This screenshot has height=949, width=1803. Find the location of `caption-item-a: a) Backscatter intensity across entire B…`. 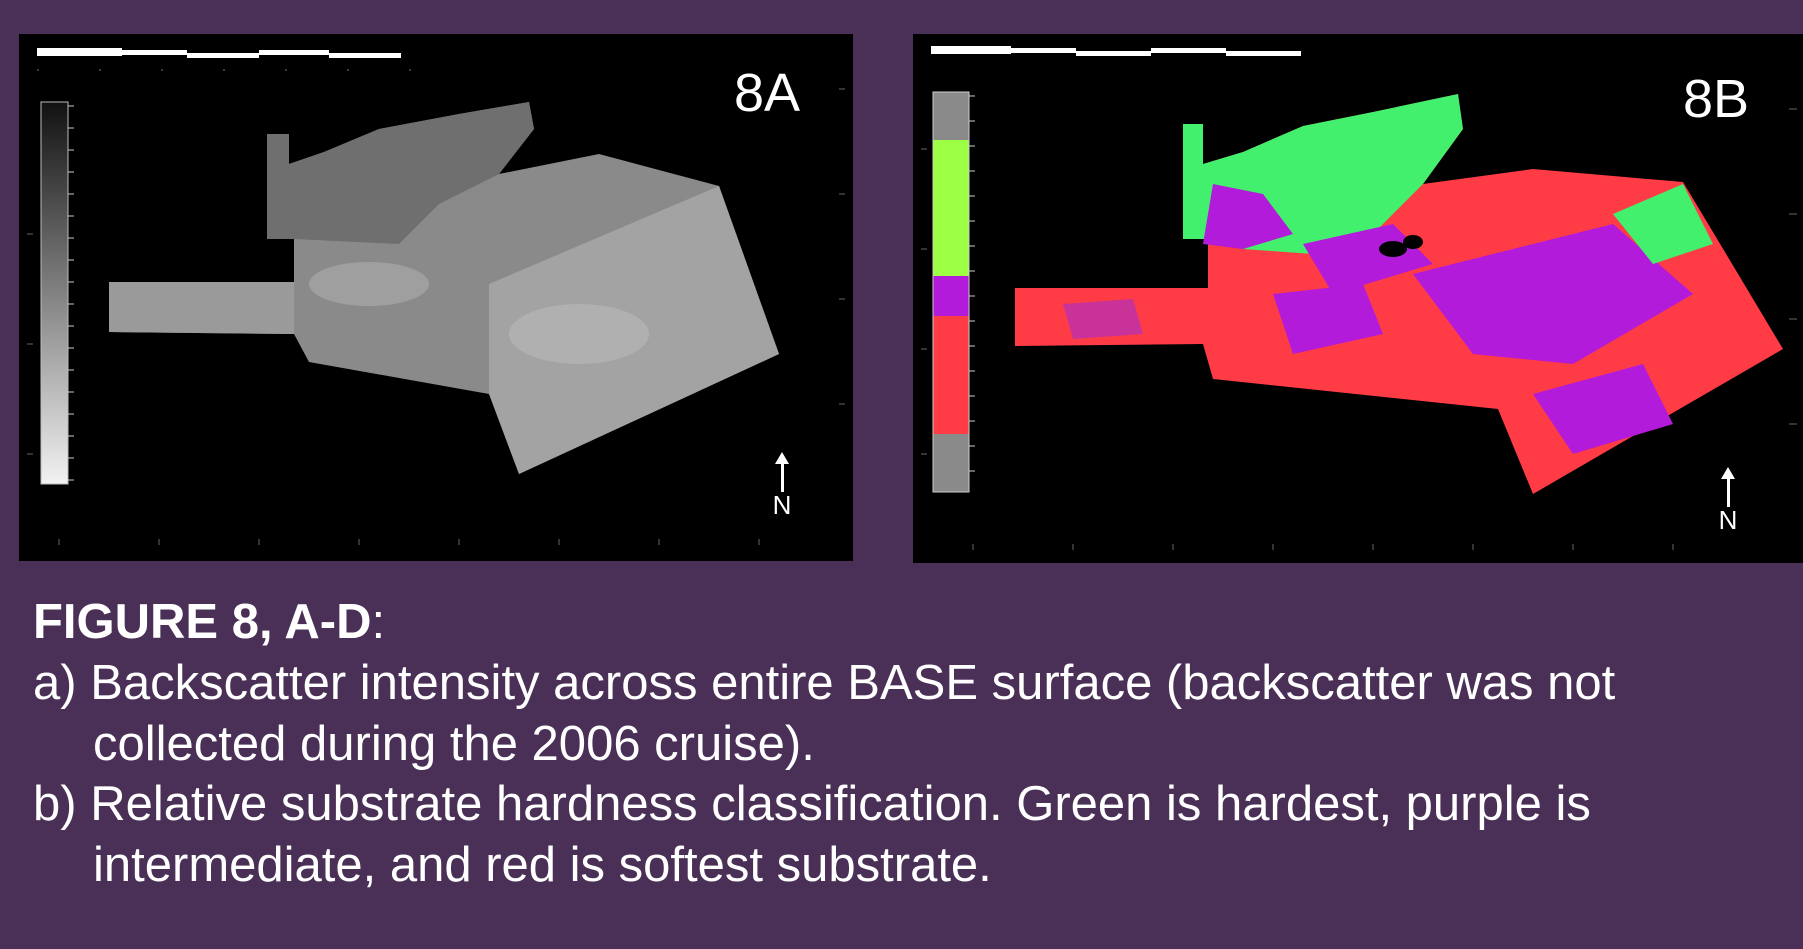

caption-item-a: a) Backscatter intensity across entire B… is located at coordinates (824, 713).